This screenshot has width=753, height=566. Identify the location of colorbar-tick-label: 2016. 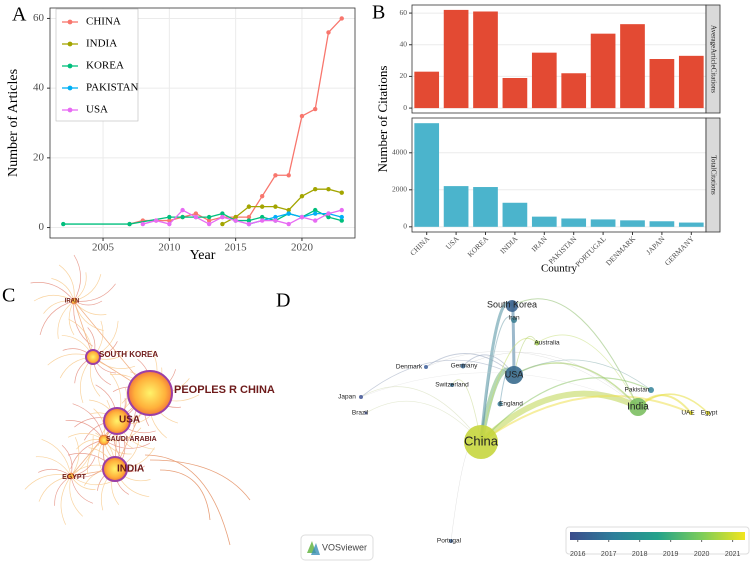
(578, 554).